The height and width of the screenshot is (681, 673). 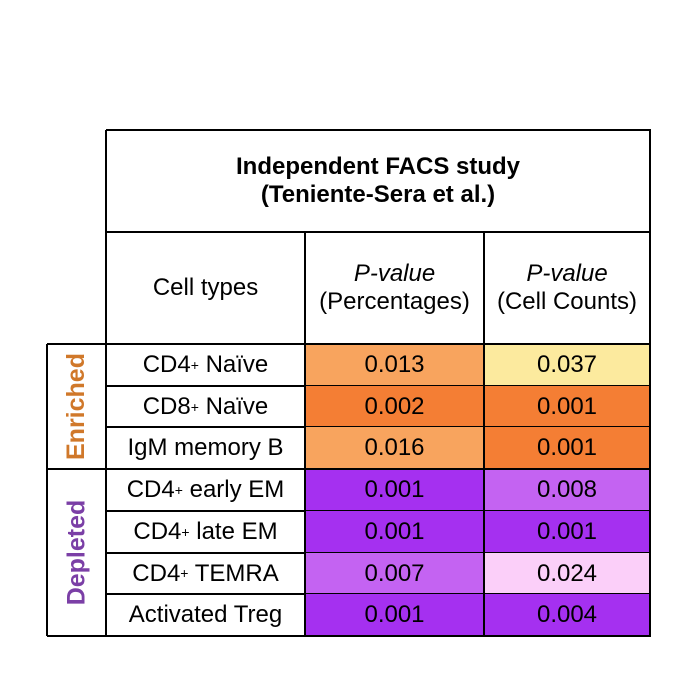 What do you see at coordinates (394, 406) in the screenshot?
I see `pvalue-percentages-cell: 0.002` at bounding box center [394, 406].